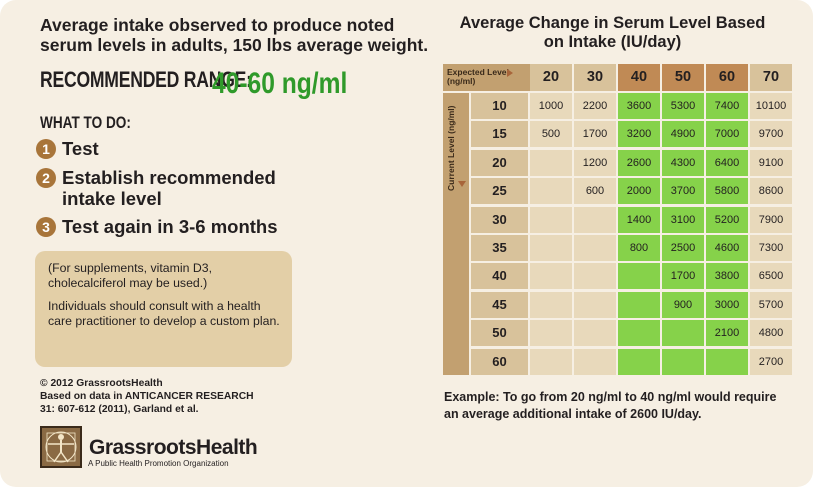  I want to click on table-cell: 3600, so click(639, 106).